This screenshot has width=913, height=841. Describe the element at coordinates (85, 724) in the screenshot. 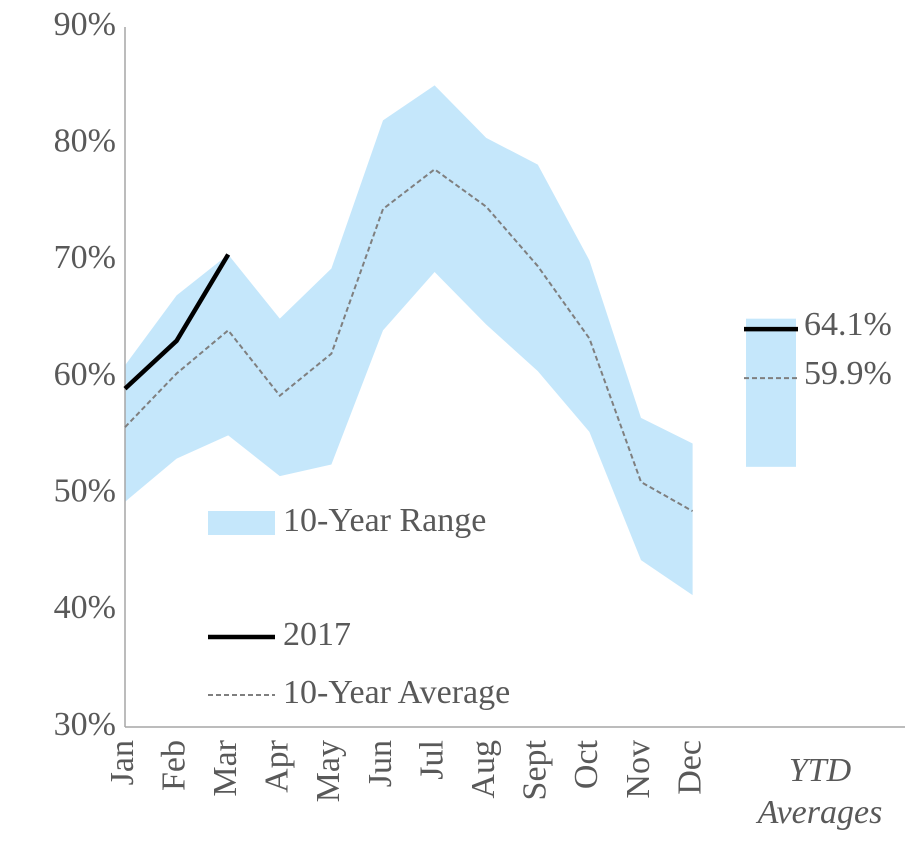

I see `y-tick-label: 30%` at that location.